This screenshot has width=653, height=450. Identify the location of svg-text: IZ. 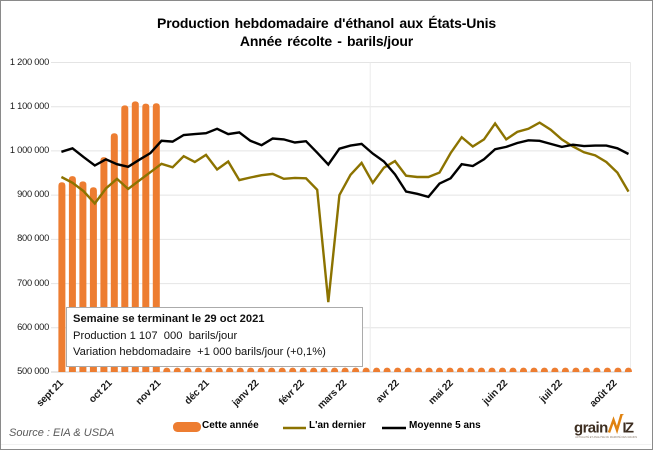
(629, 429).